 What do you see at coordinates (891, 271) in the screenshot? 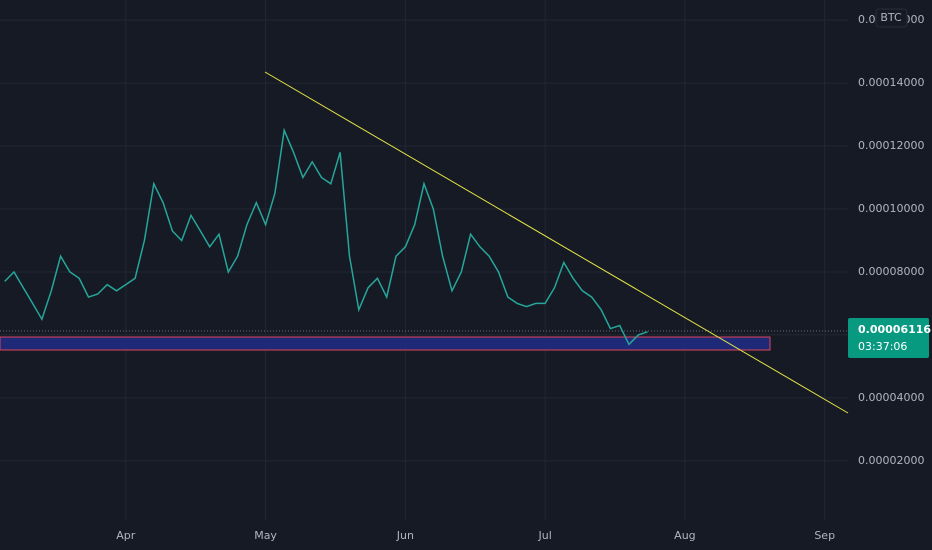
I see `y-tick-label: 0.00008000` at bounding box center [891, 271].